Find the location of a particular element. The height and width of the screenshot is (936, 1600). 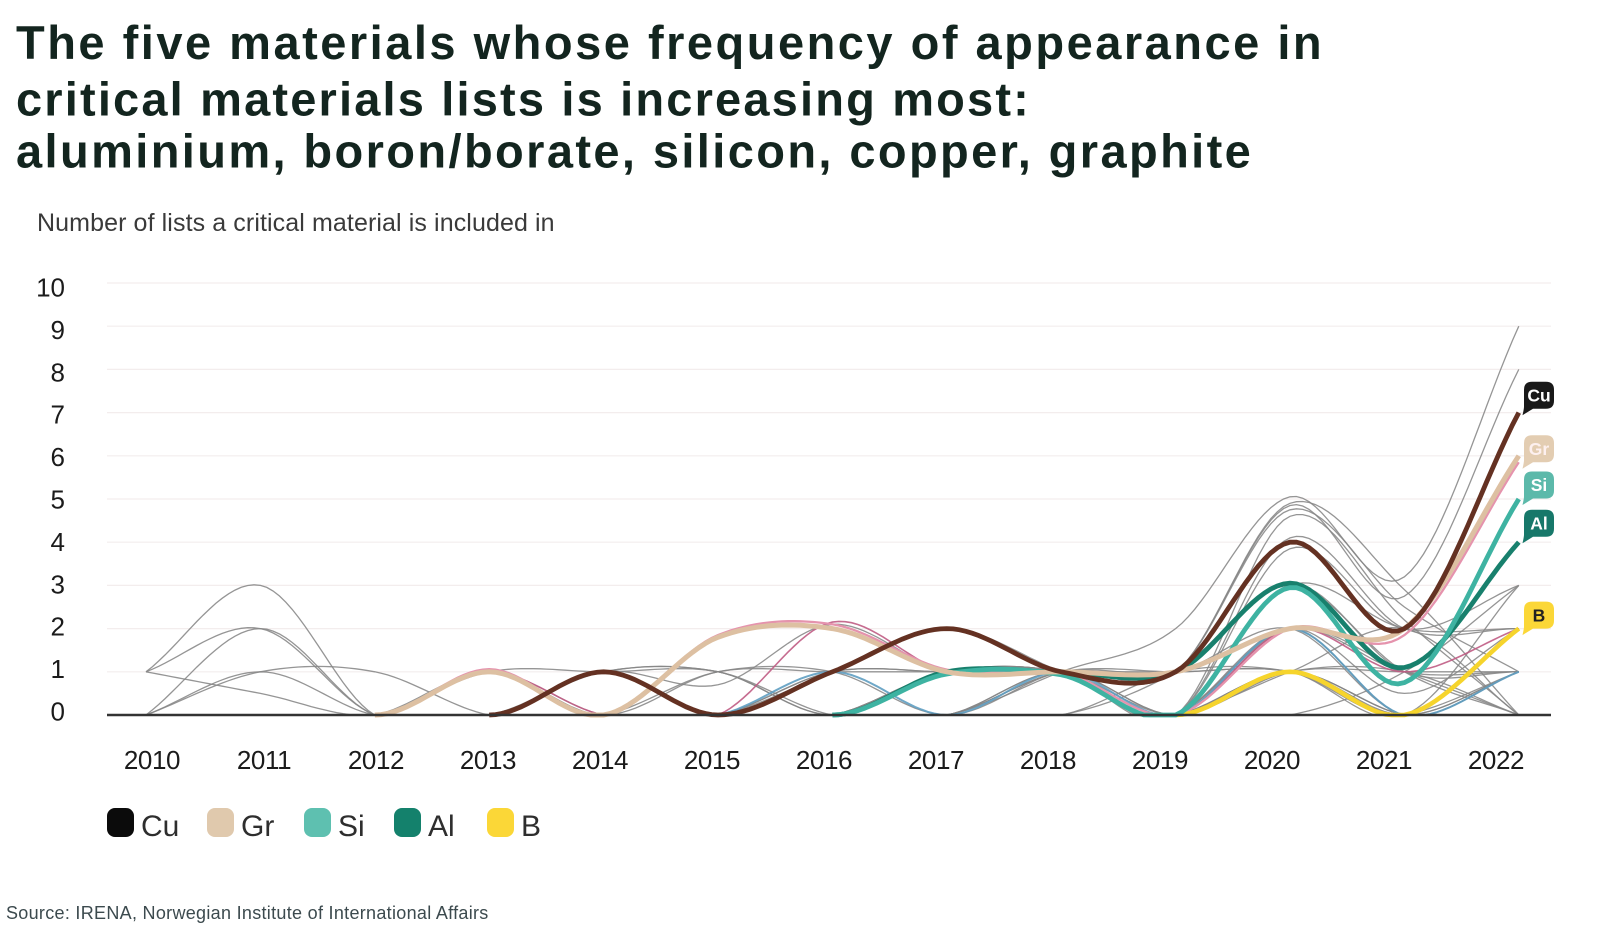

svg-text: 2017 is located at coordinates (936, 760).